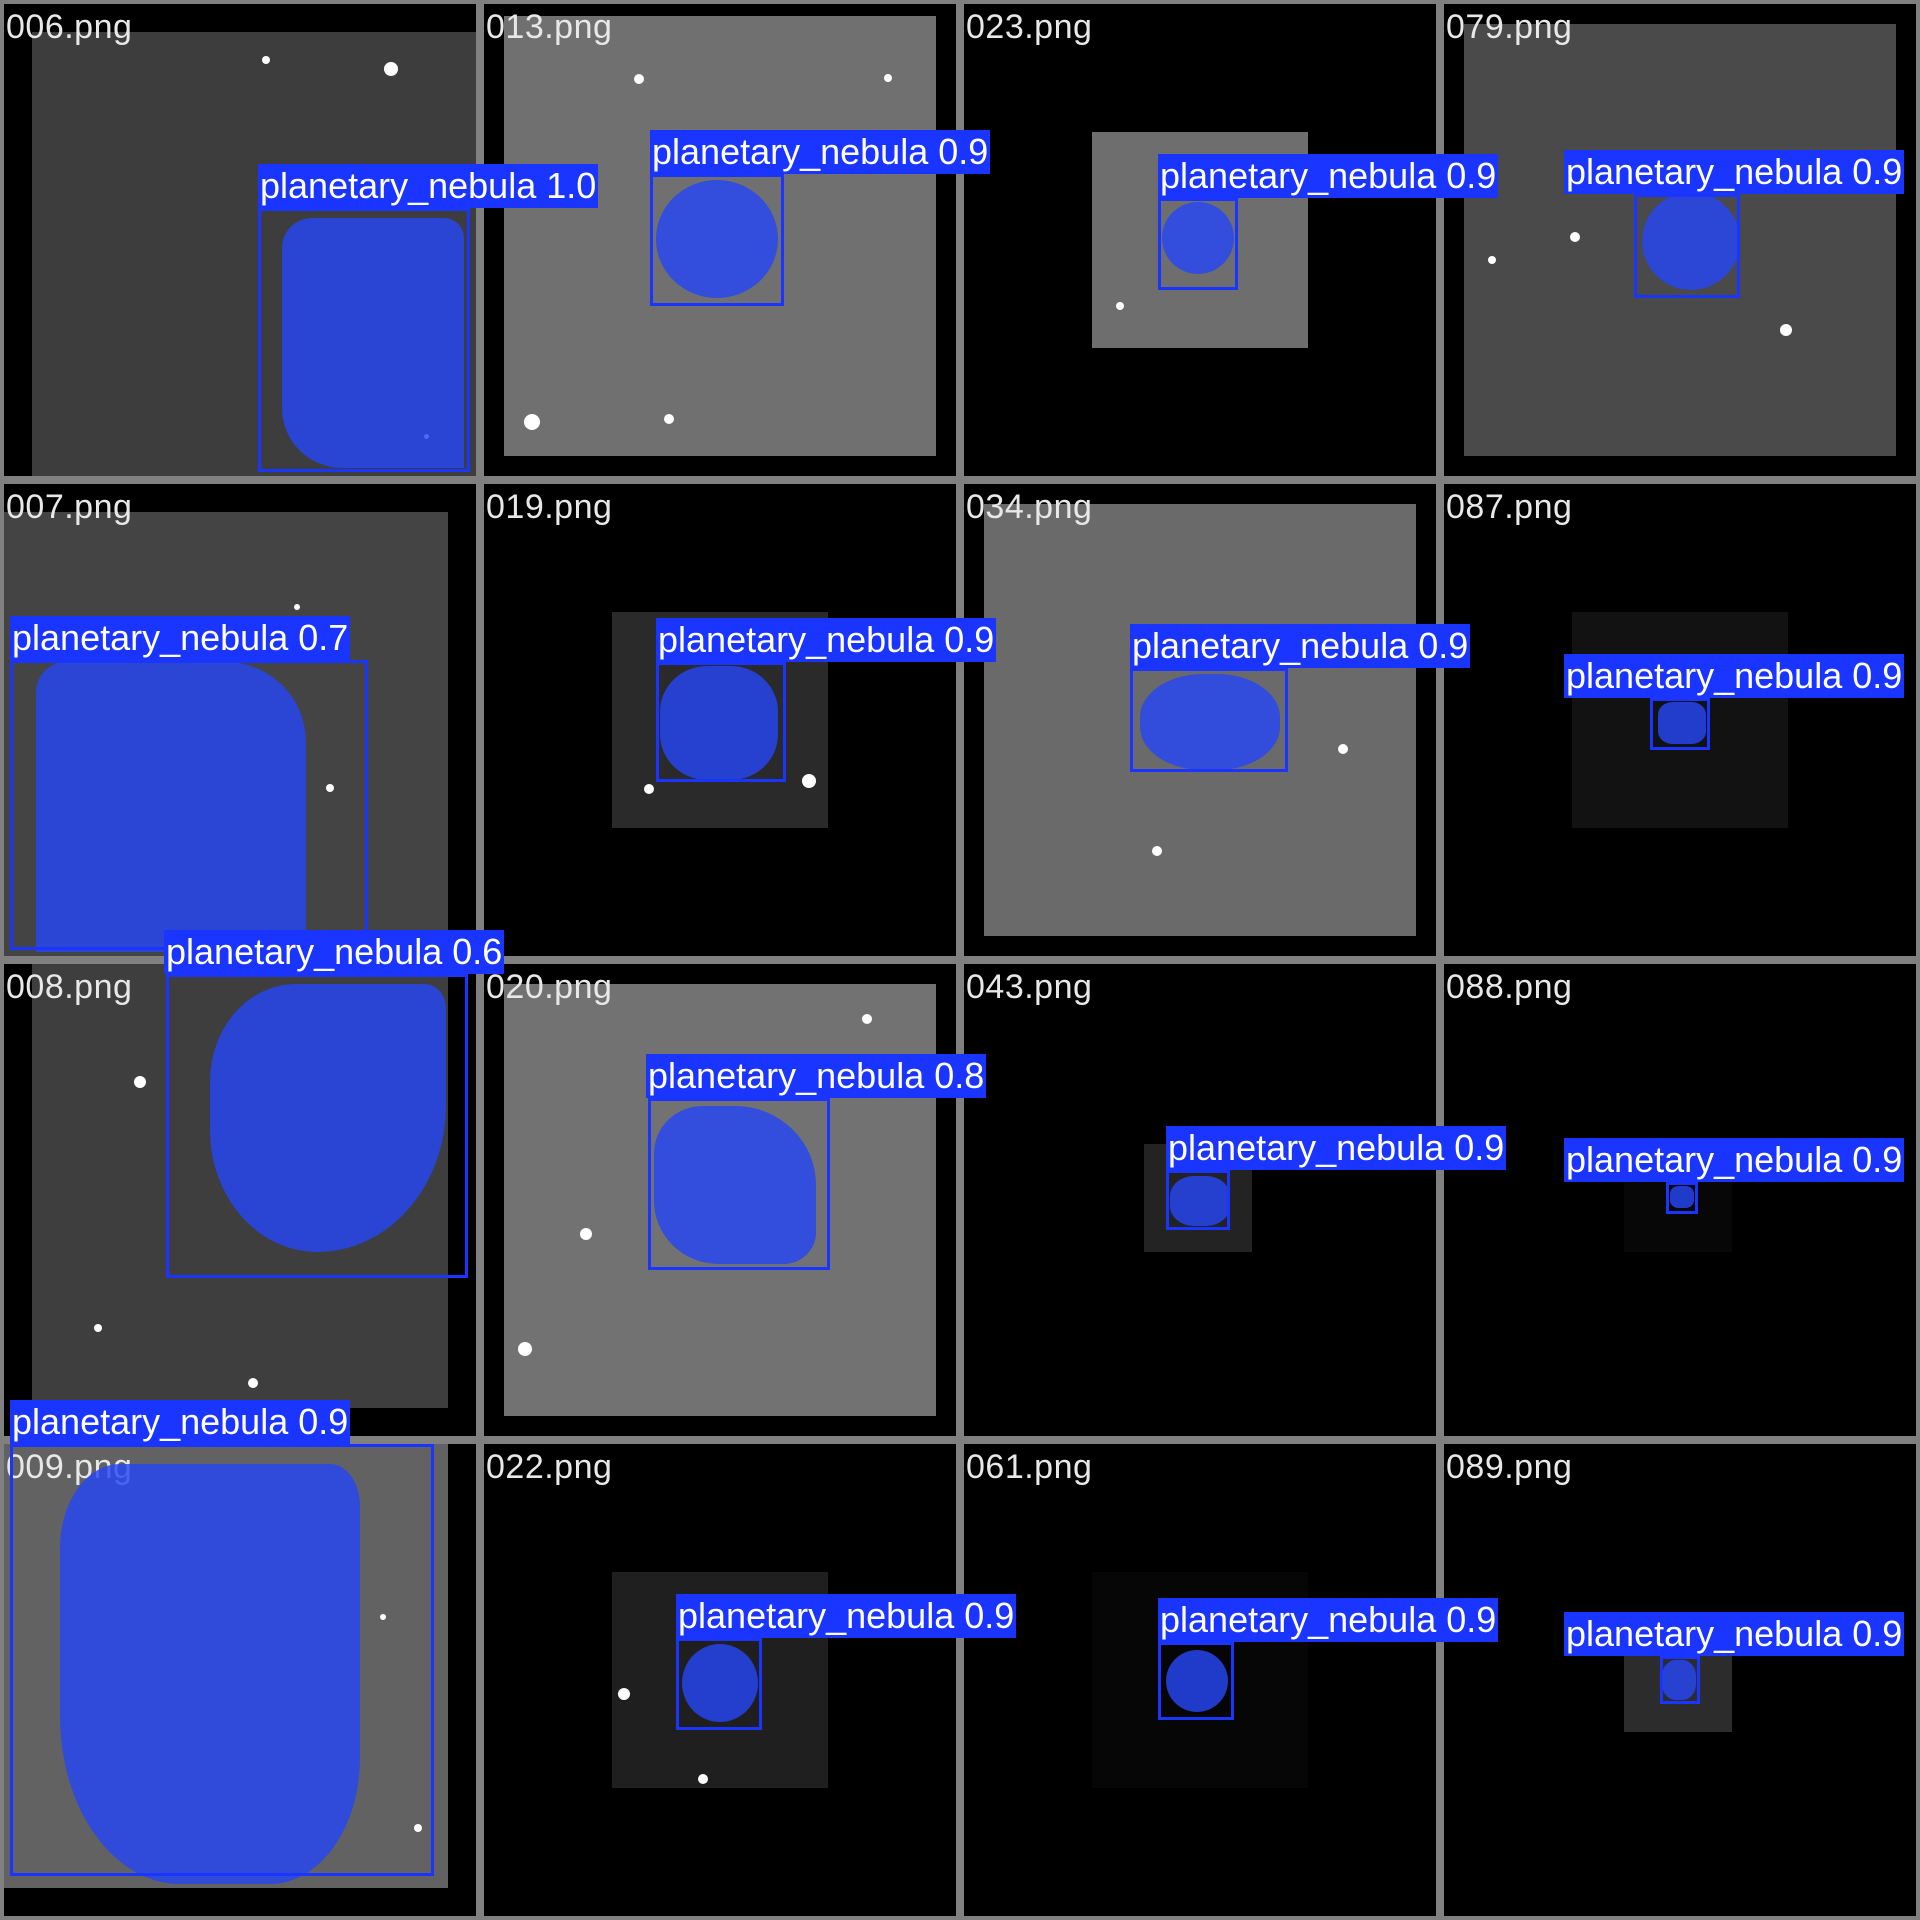  What do you see at coordinates (816, 1076) in the screenshot?
I see `detection-label: planetary_nebula 0.8` at bounding box center [816, 1076].